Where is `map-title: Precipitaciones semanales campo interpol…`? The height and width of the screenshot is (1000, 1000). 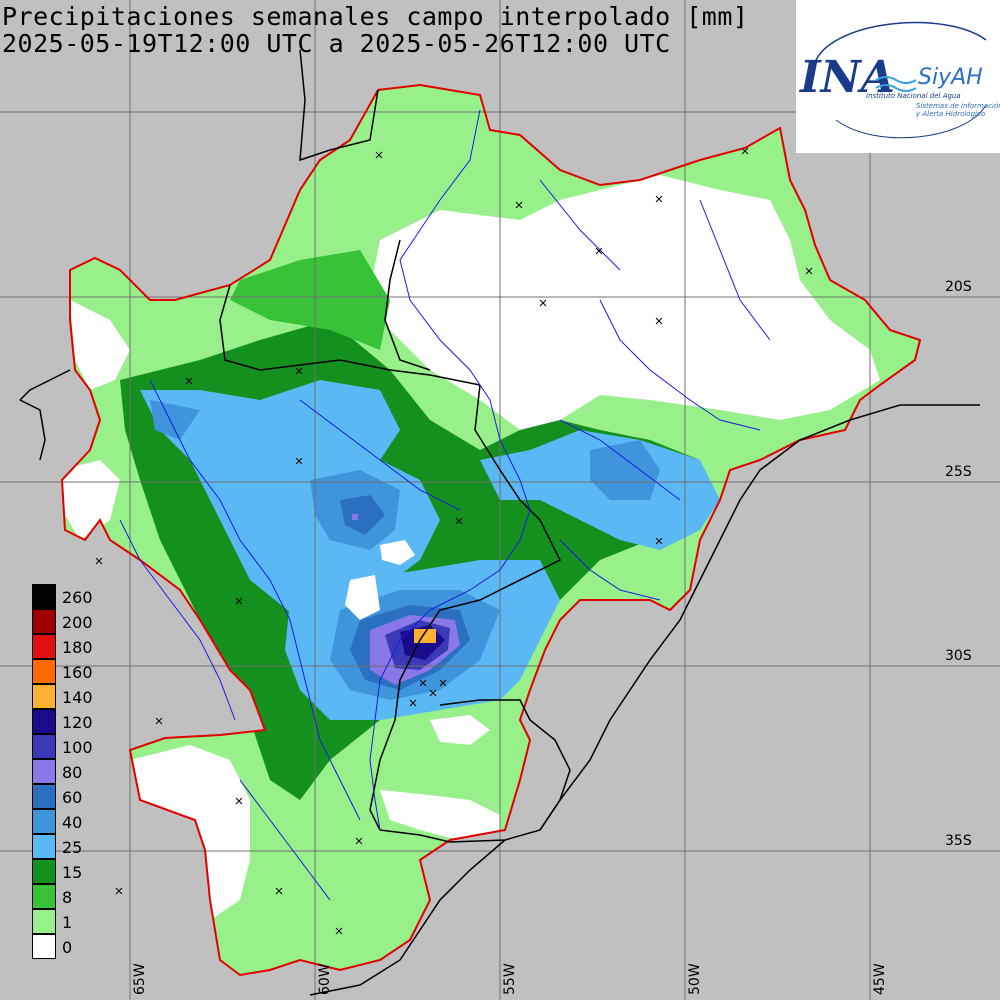 map-title: Precipitaciones semanales campo interpol… is located at coordinates (375, 16).